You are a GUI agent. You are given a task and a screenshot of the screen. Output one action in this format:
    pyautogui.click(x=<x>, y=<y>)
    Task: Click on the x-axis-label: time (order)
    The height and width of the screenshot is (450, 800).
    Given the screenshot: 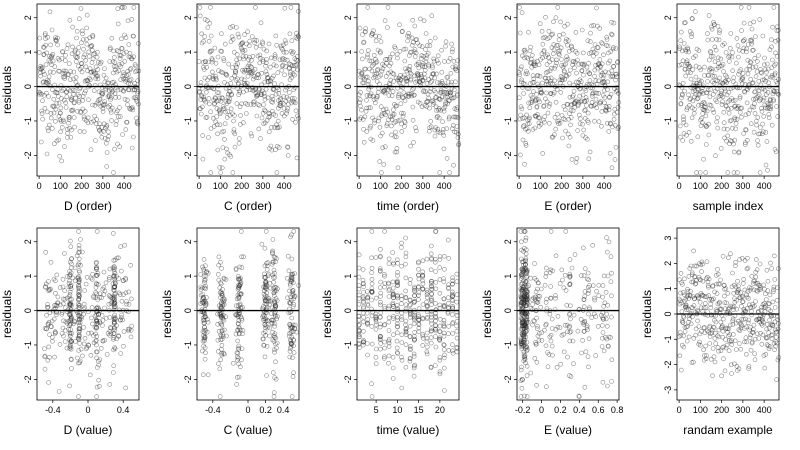 What is the action you would take?
    pyautogui.click(x=408, y=206)
    